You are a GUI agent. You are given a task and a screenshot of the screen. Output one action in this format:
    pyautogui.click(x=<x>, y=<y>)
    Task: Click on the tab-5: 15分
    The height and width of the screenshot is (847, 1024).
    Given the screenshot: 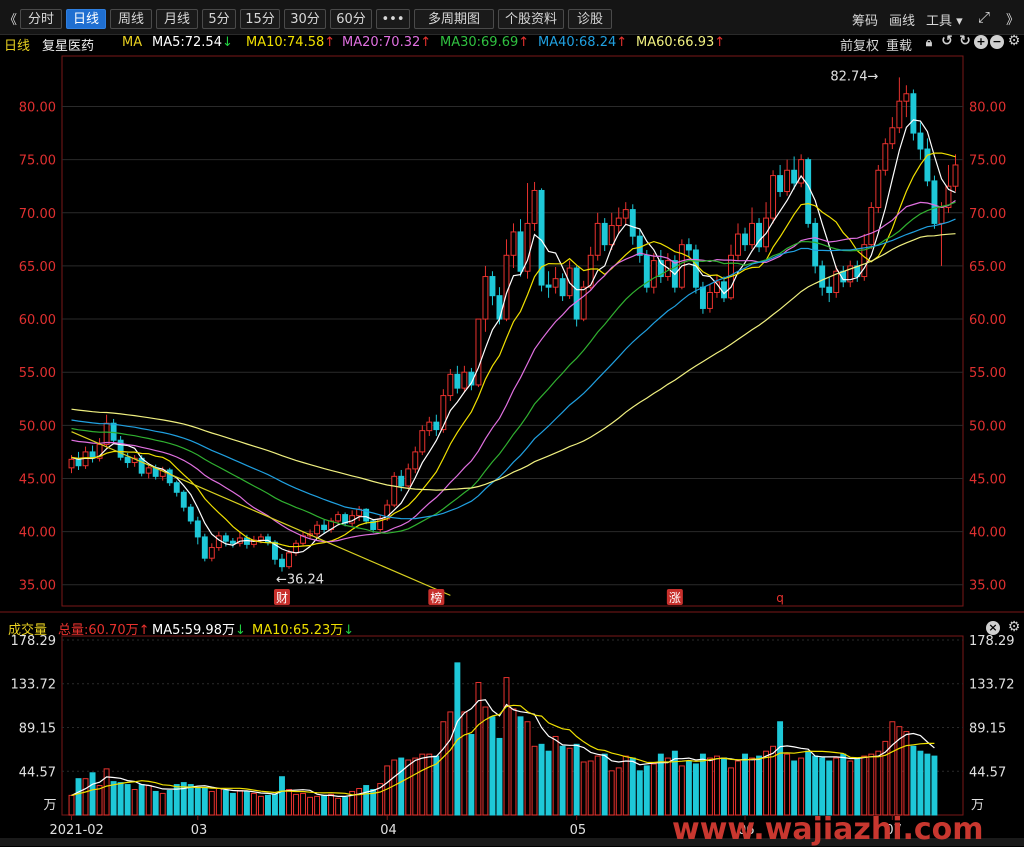 What is the action you would take?
    pyautogui.click(x=260, y=19)
    